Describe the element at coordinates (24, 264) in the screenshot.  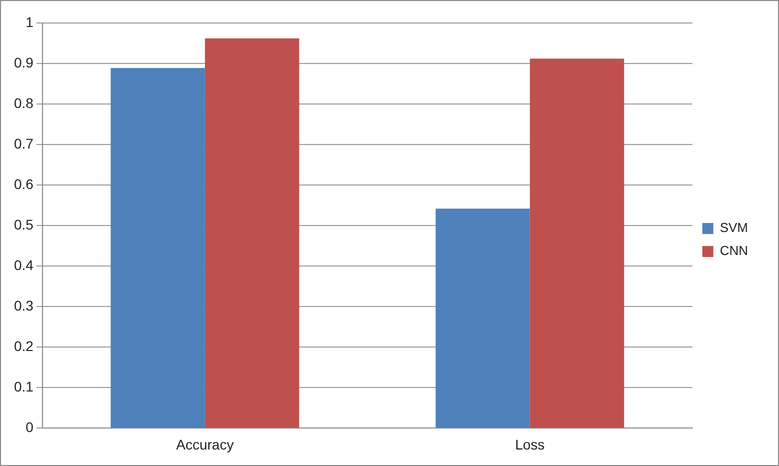
I see `y-tick-label: 0.4` at that location.